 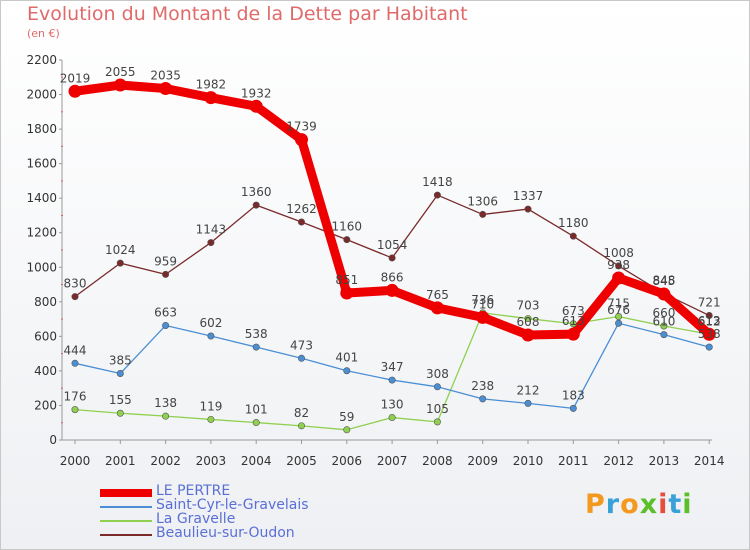 What do you see at coordinates (41, 129) in the screenshot?
I see `y-tick-label: 1800` at bounding box center [41, 129].